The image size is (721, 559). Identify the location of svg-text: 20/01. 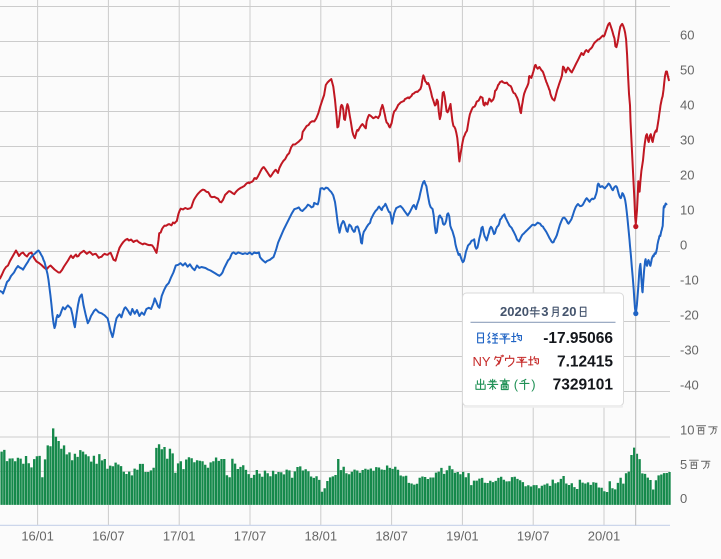
(604, 536).